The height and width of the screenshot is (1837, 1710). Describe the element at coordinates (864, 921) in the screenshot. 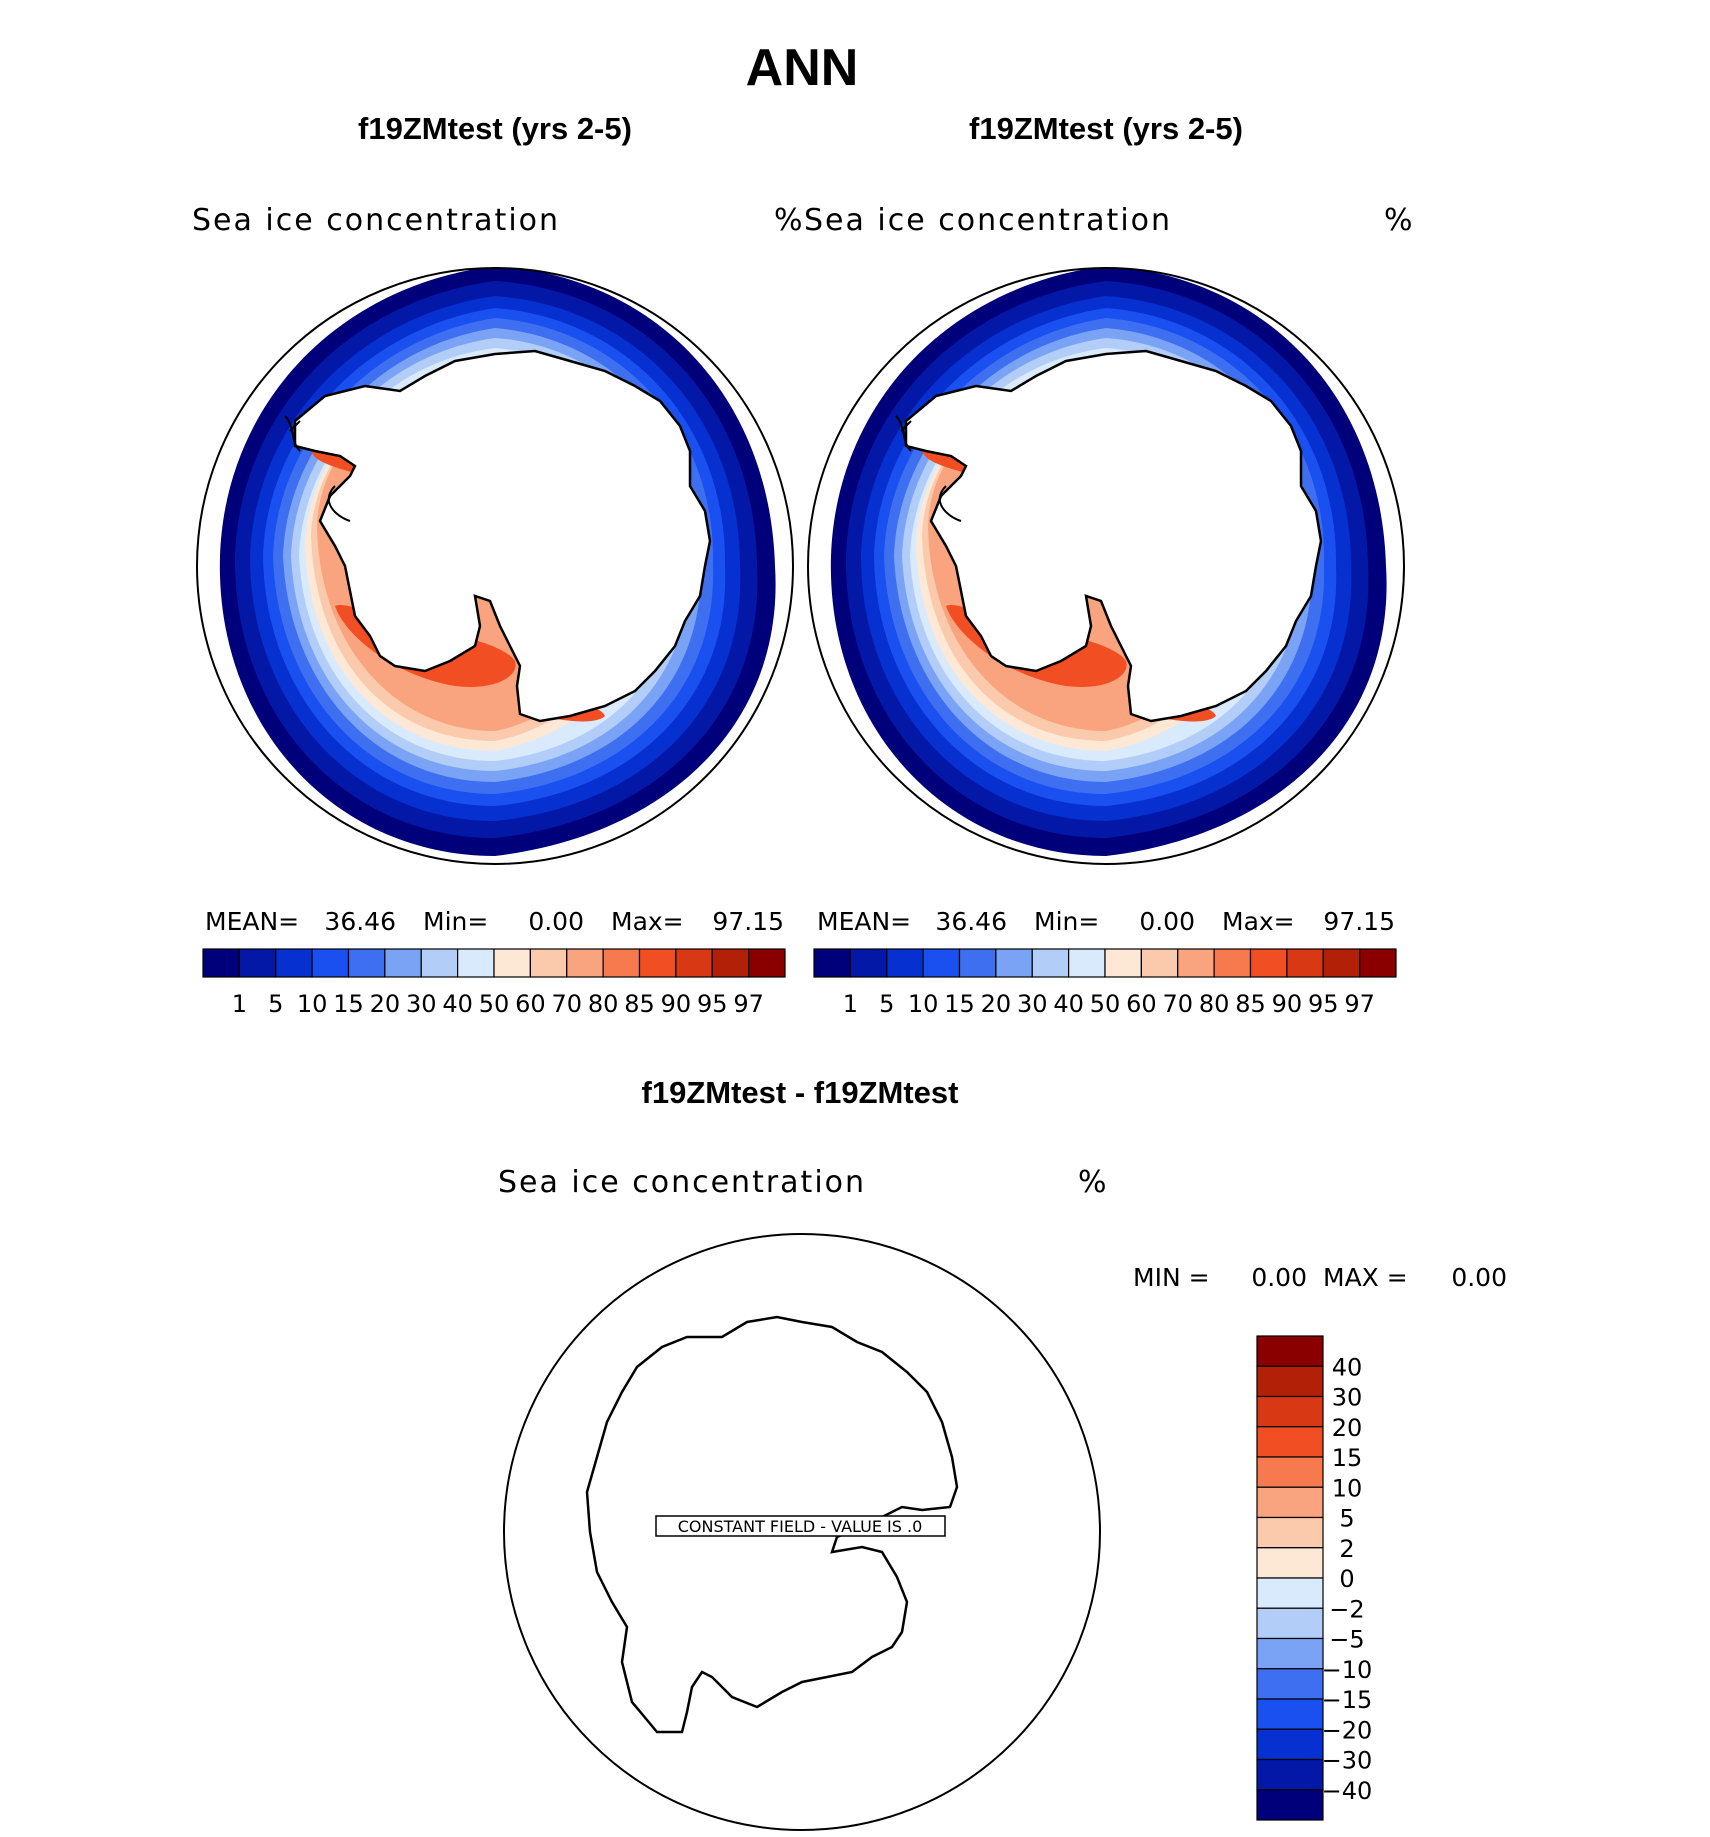

I see `panel-right-mean-label: MEAN=` at that location.